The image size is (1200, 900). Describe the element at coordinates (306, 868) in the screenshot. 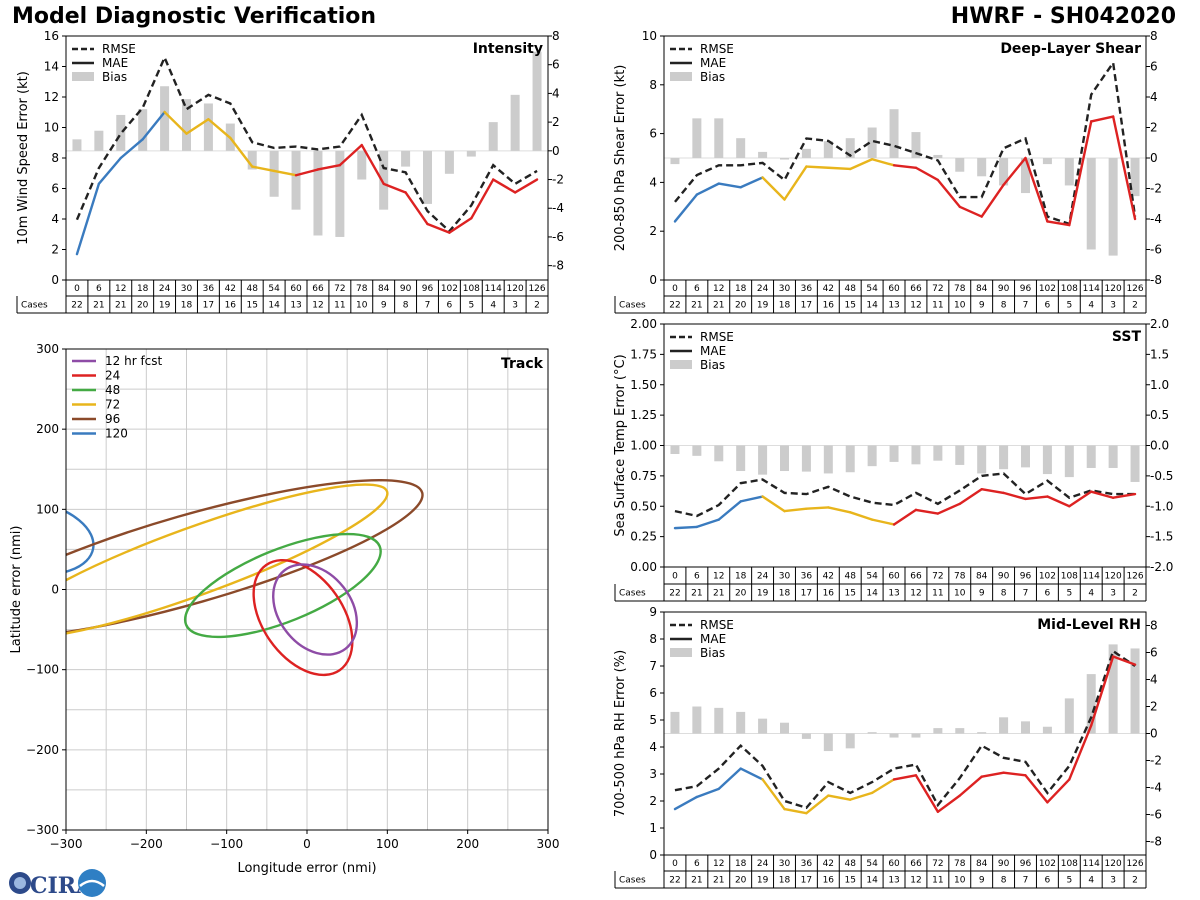

I see `x-axis-label: Longitude error (nmi)` at that location.